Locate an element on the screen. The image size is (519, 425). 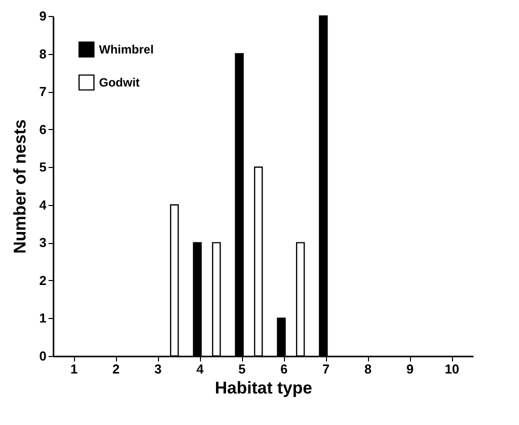
x-tick-label: 1 is located at coordinates (74, 369).